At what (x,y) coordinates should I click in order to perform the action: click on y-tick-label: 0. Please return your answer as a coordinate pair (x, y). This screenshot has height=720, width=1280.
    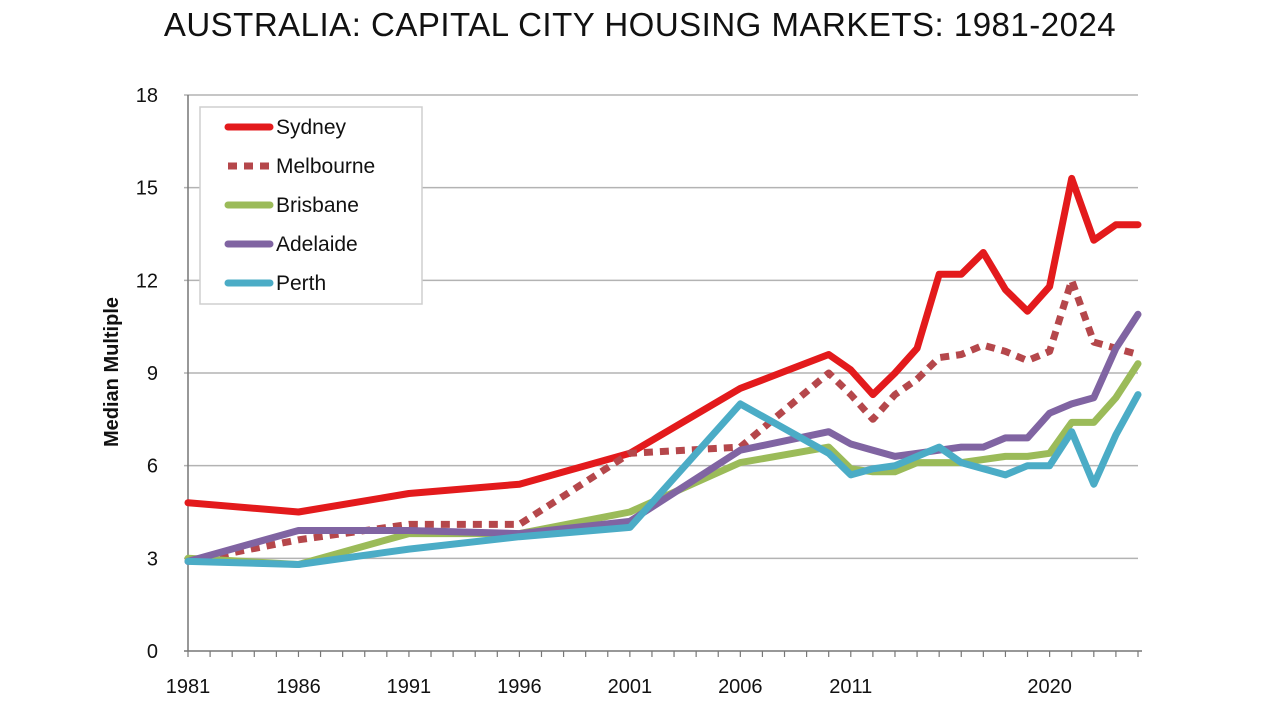
    Looking at the image, I should click on (152, 652).